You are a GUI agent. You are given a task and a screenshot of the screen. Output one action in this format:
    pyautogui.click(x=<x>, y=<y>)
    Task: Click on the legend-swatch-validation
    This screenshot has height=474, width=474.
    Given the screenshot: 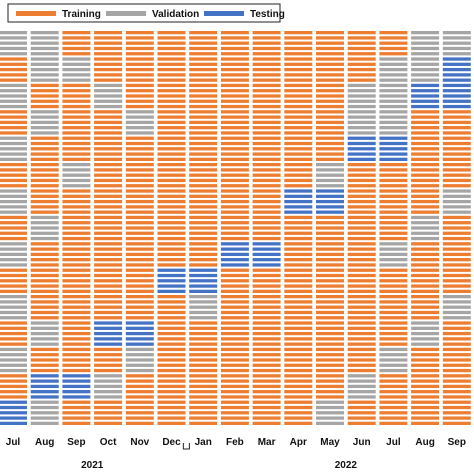 What is the action you would take?
    pyautogui.click(x=126, y=13)
    